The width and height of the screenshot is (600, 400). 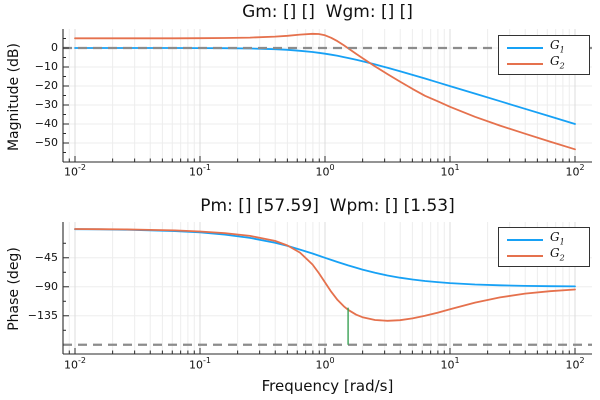 I want to click on y-tick-label: −30, so click(x=46, y=104).